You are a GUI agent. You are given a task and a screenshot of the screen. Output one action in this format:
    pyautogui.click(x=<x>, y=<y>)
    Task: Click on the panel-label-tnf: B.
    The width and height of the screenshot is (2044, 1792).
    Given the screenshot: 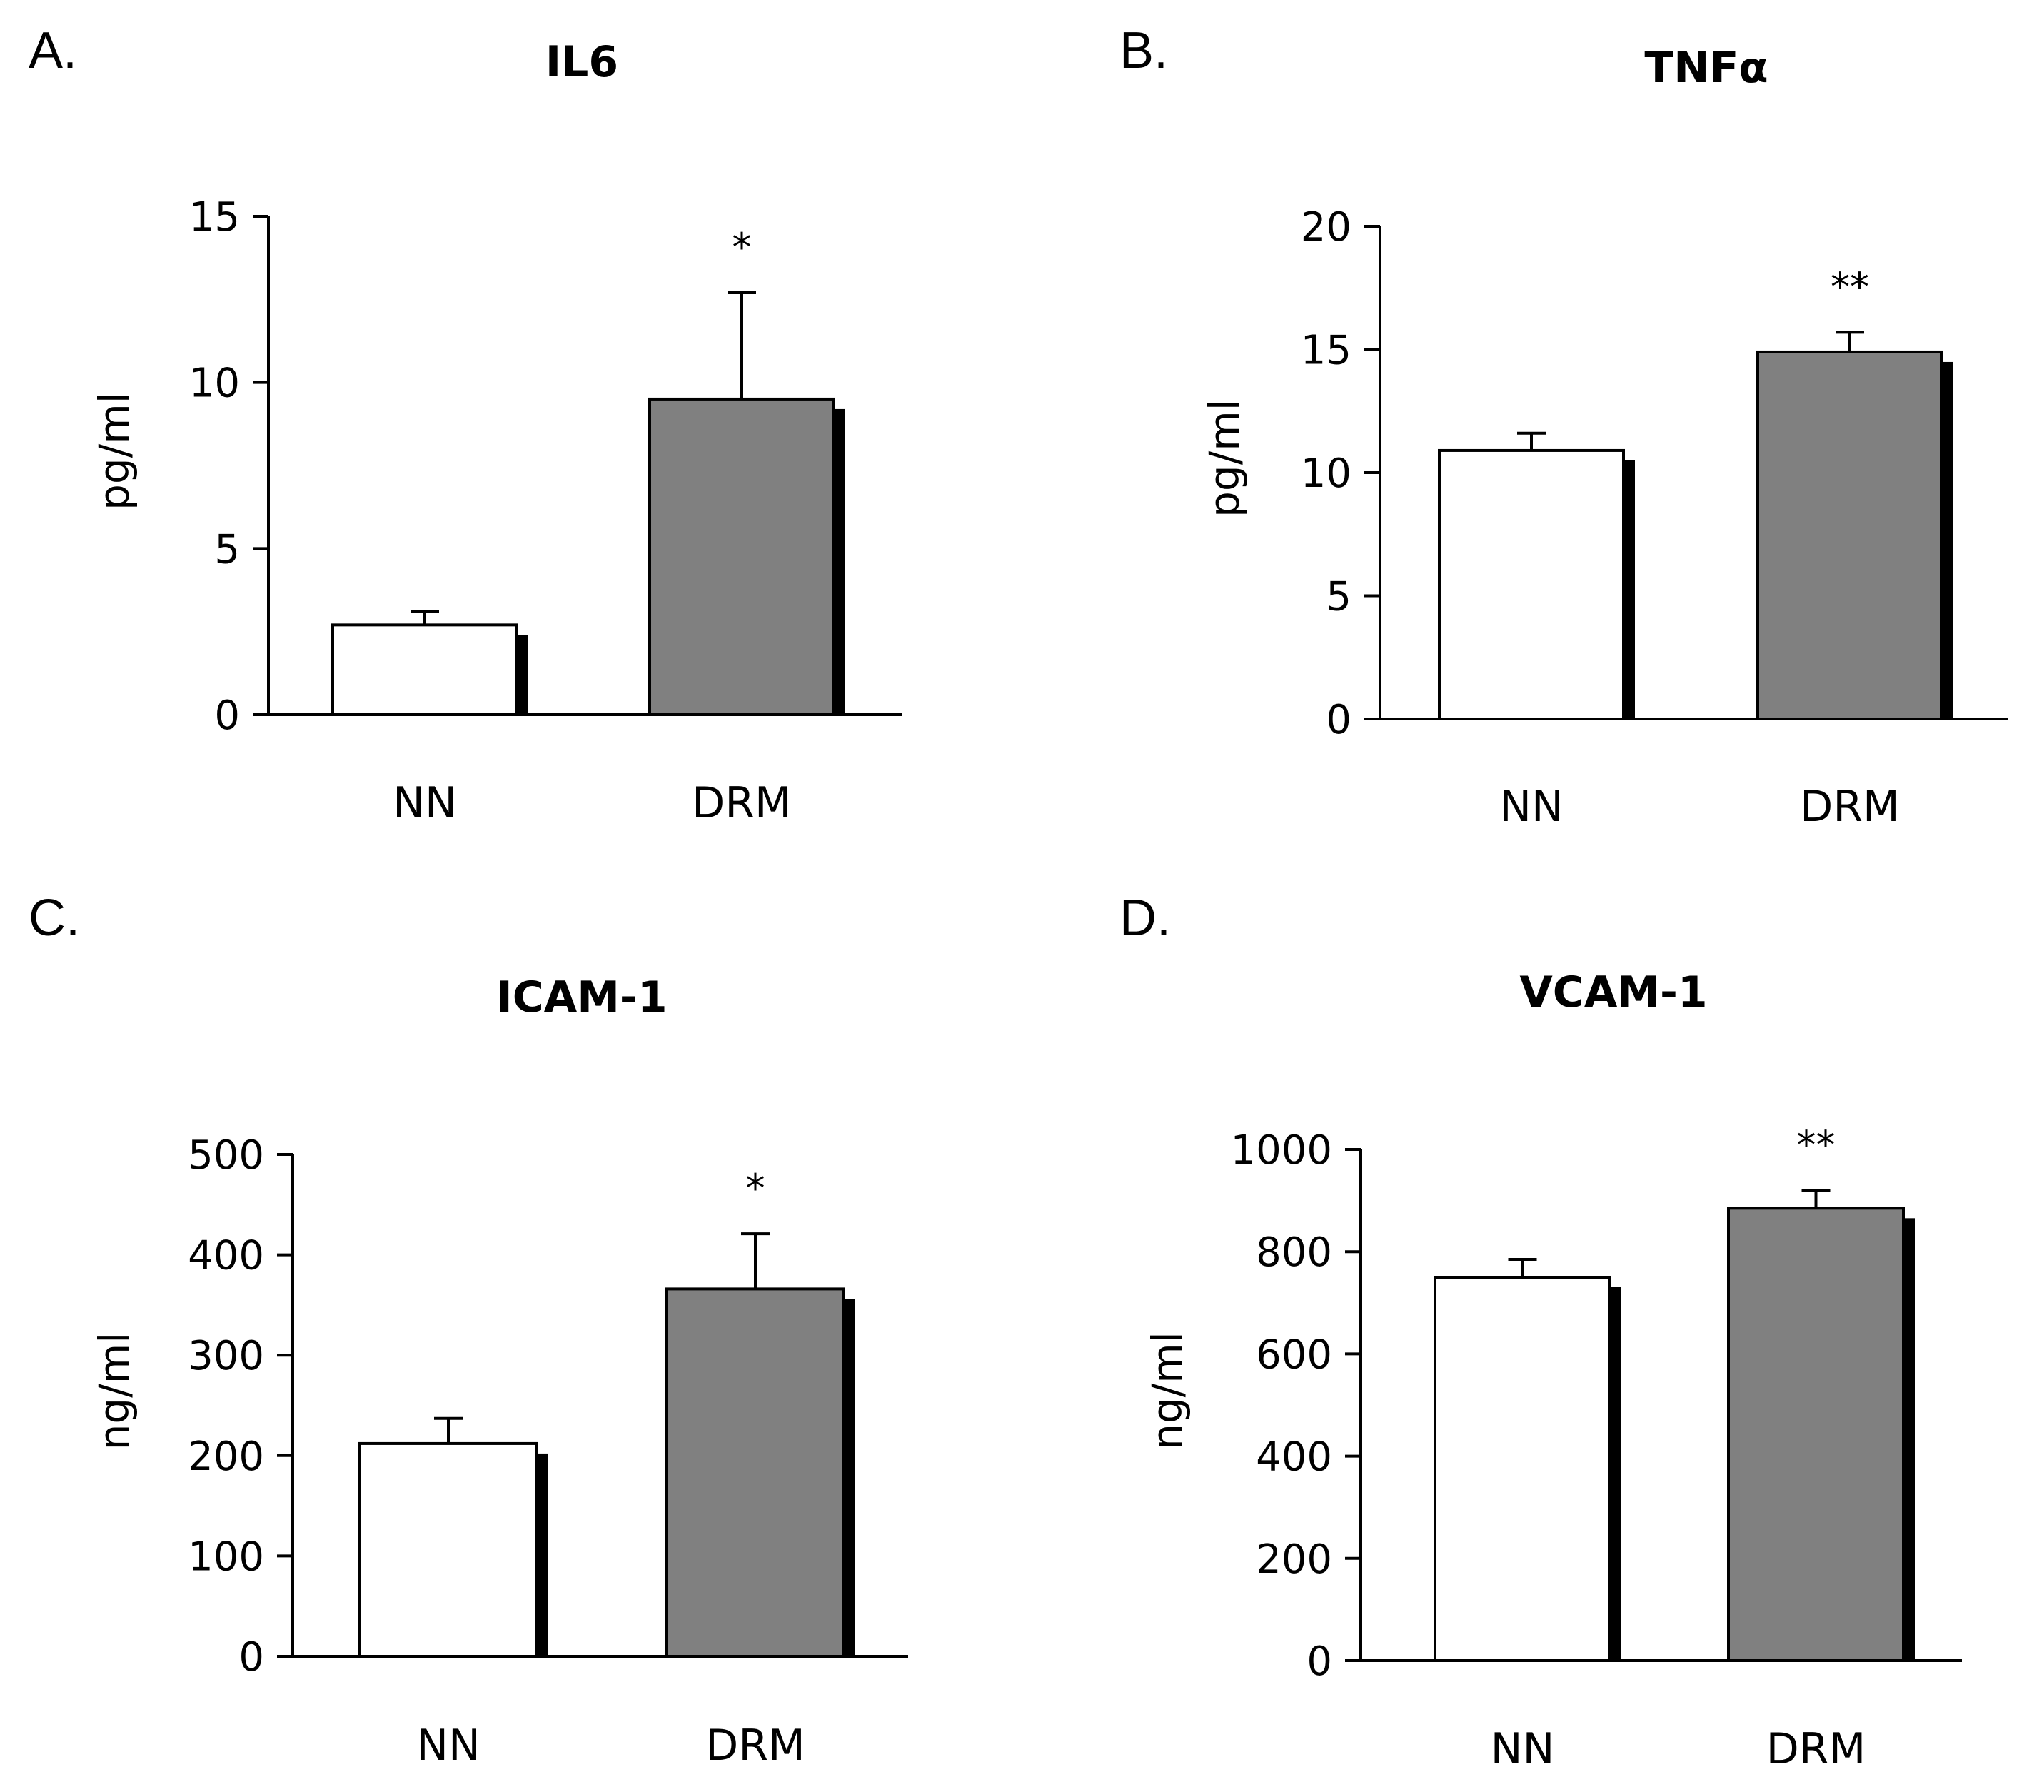 What is the action you would take?
    pyautogui.click(x=1143, y=50)
    